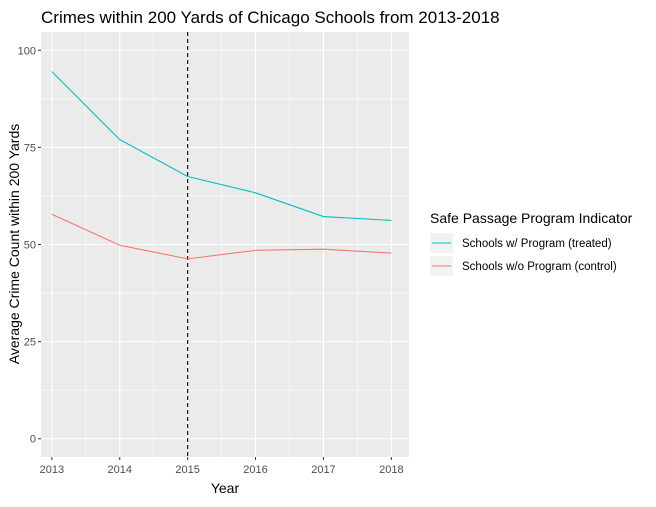 The width and height of the screenshot is (656, 507). What do you see at coordinates (225, 488) in the screenshot?
I see `x-axis-title: Year` at bounding box center [225, 488].